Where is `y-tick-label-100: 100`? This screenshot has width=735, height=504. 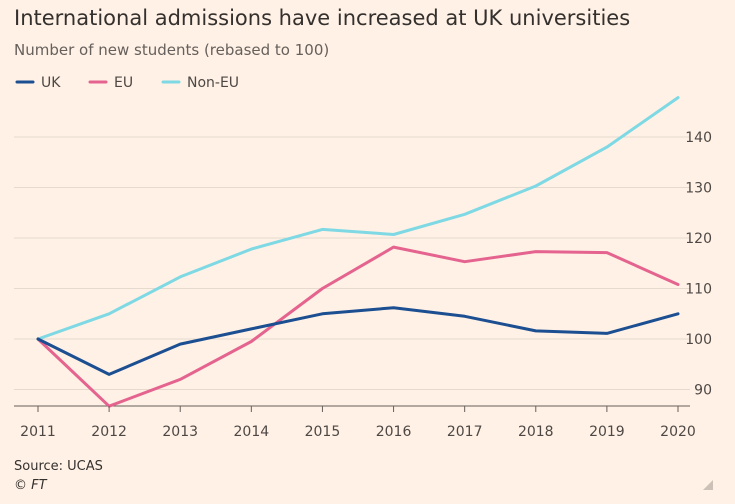 y-tick-label-100: 100 is located at coordinates (698, 340).